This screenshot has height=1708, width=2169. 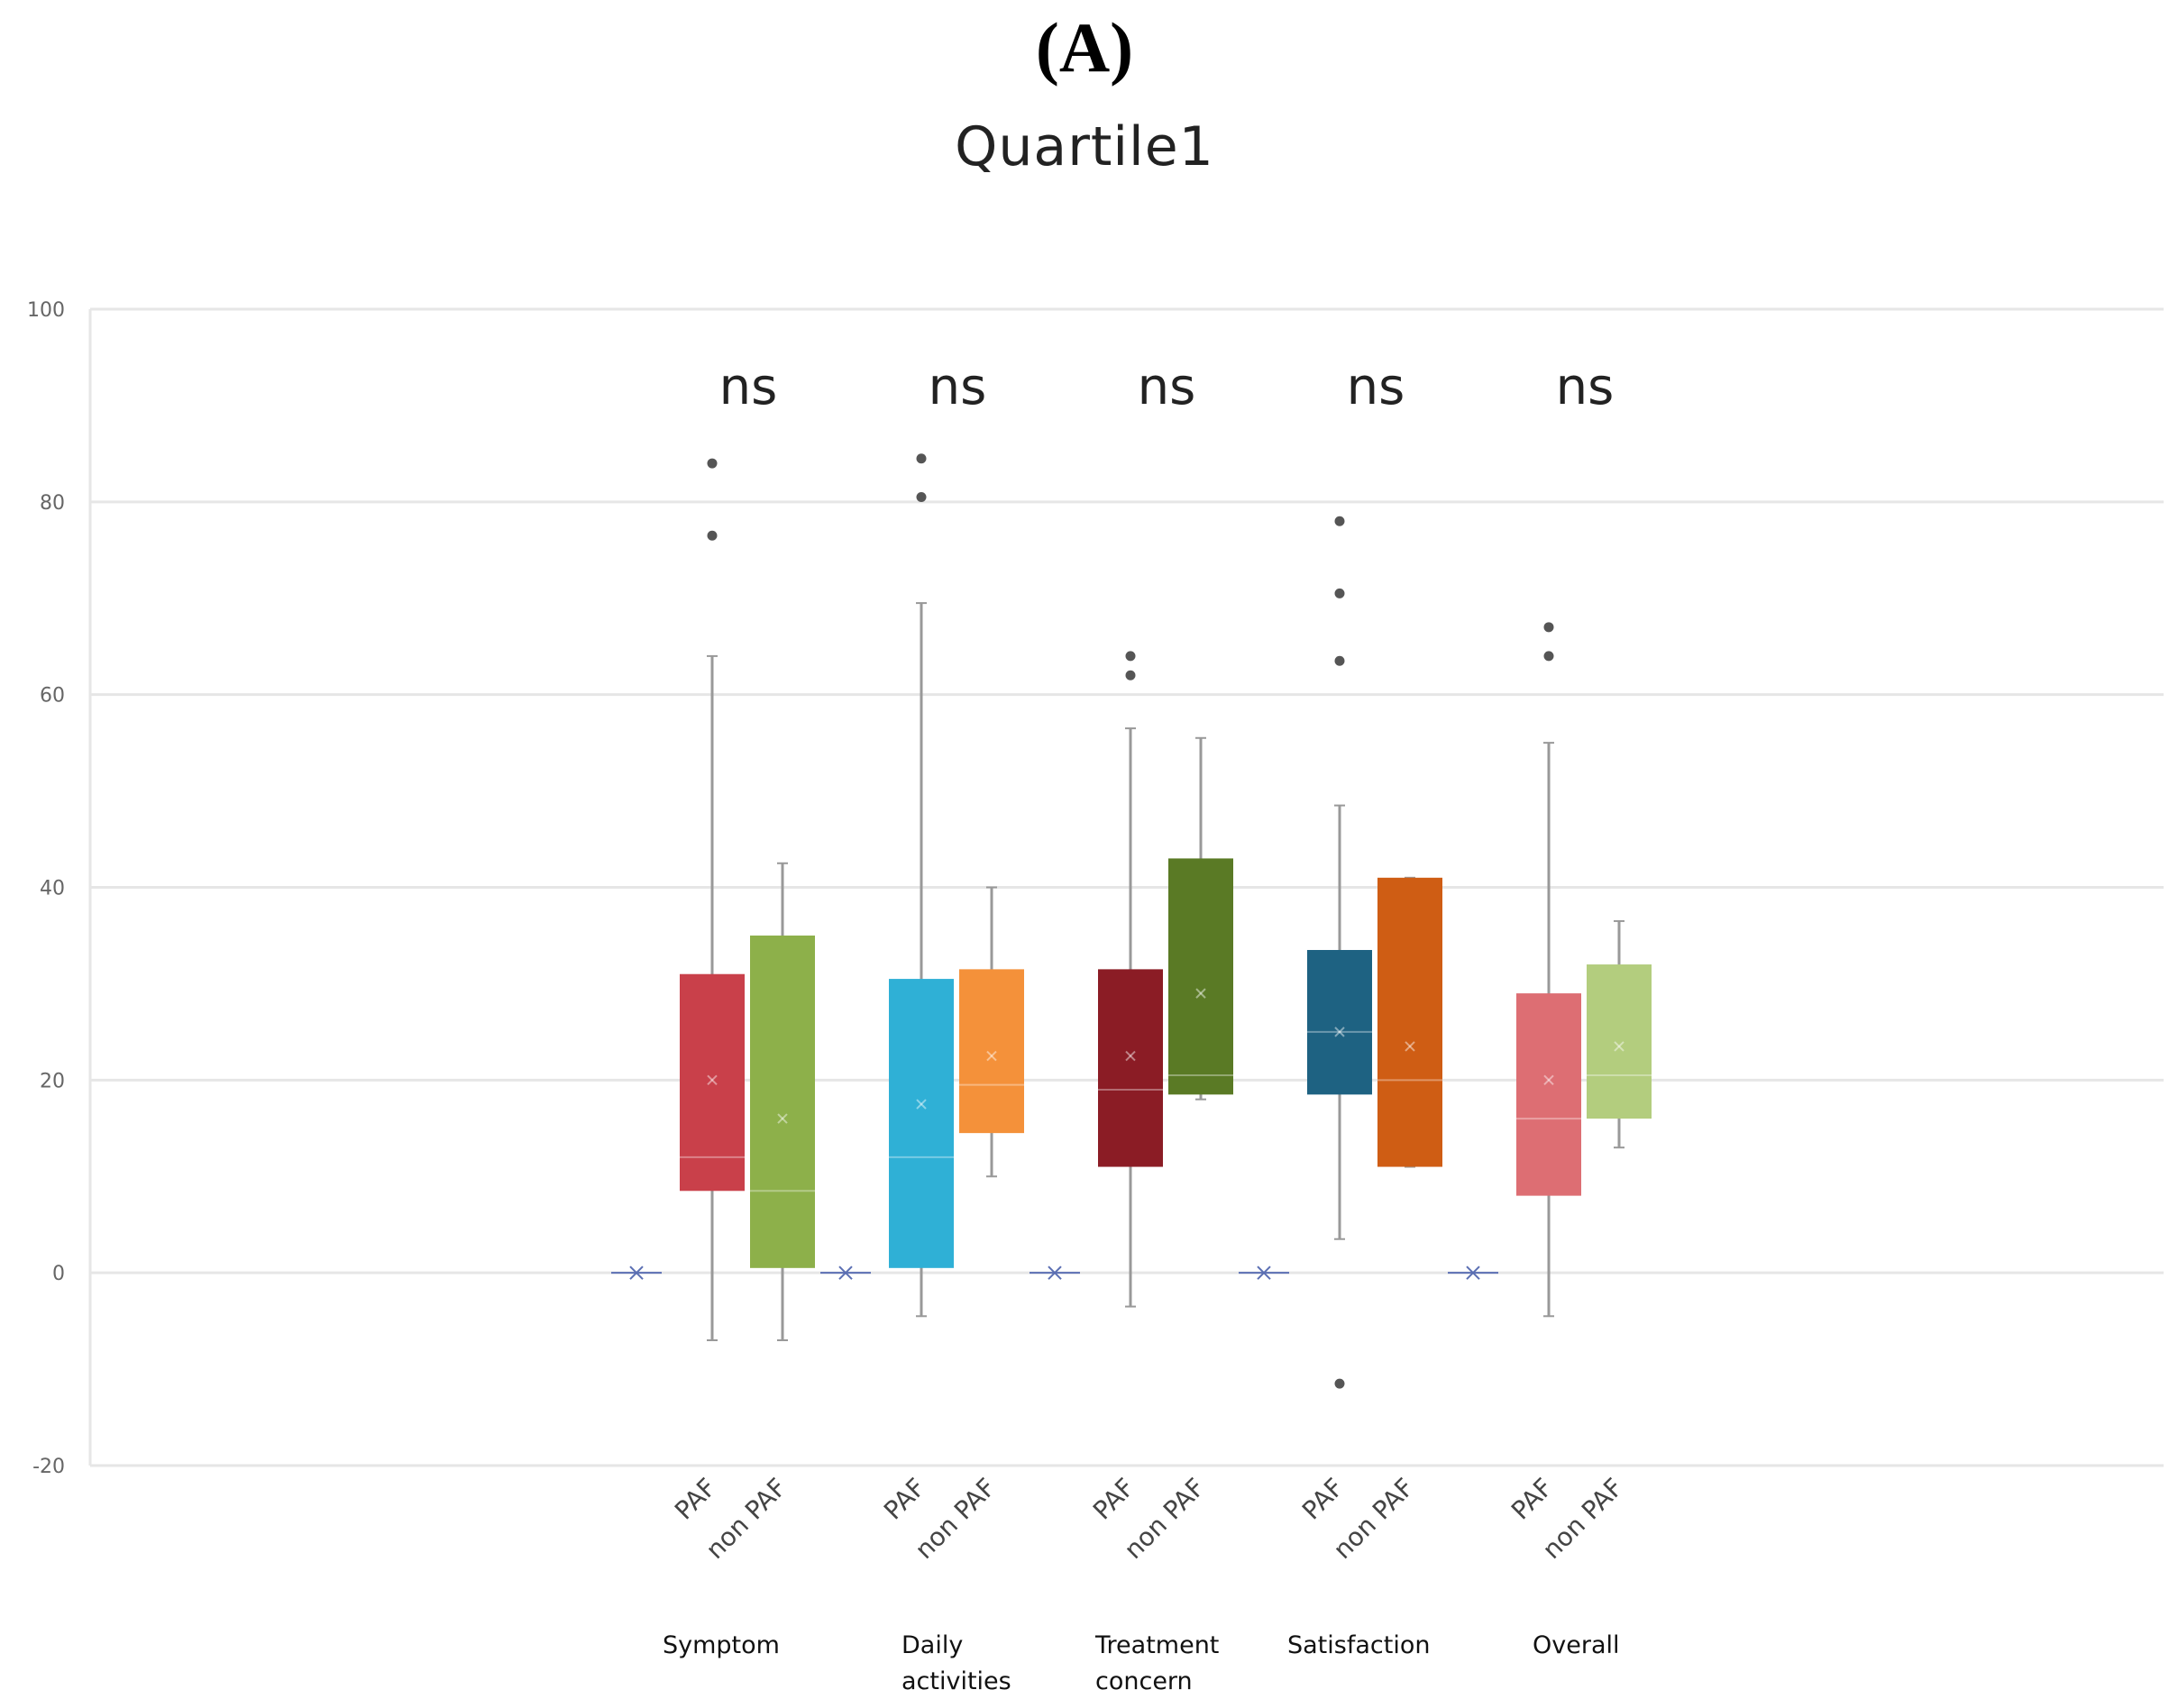 I want to click on category-label: Satisfaction, so click(x=1359, y=1645).